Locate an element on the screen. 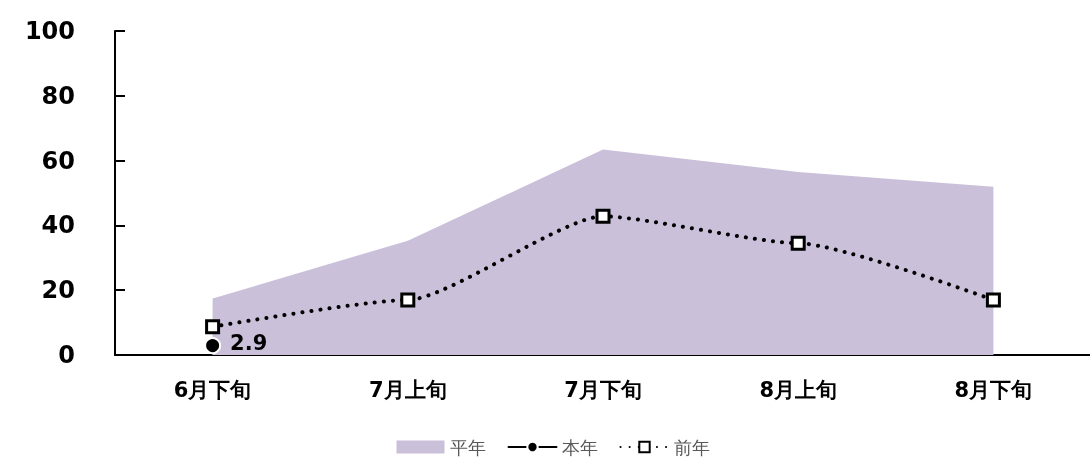  x-tick-label: 7月下旬 is located at coordinates (603, 389).